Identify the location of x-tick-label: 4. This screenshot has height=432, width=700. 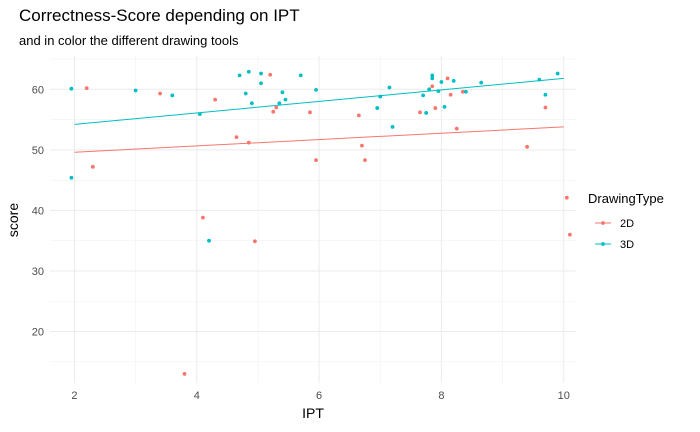
(197, 396).